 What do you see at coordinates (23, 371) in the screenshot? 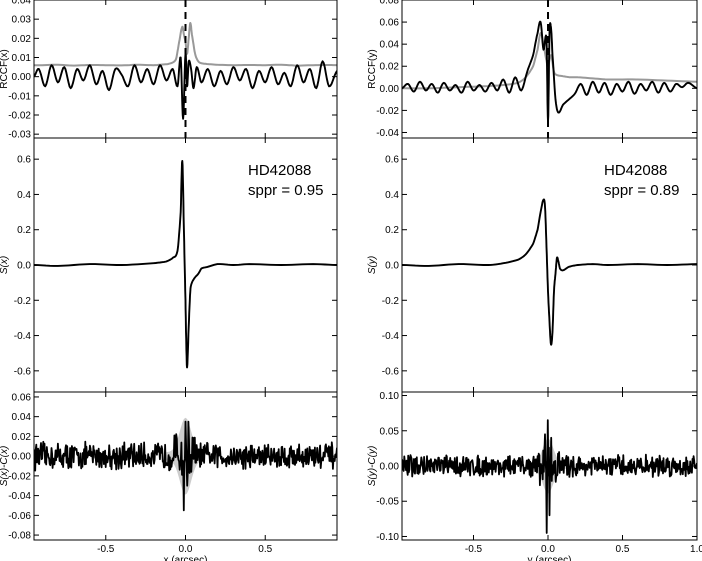
I see `left-s-ytick-label: -0.6` at bounding box center [23, 371].